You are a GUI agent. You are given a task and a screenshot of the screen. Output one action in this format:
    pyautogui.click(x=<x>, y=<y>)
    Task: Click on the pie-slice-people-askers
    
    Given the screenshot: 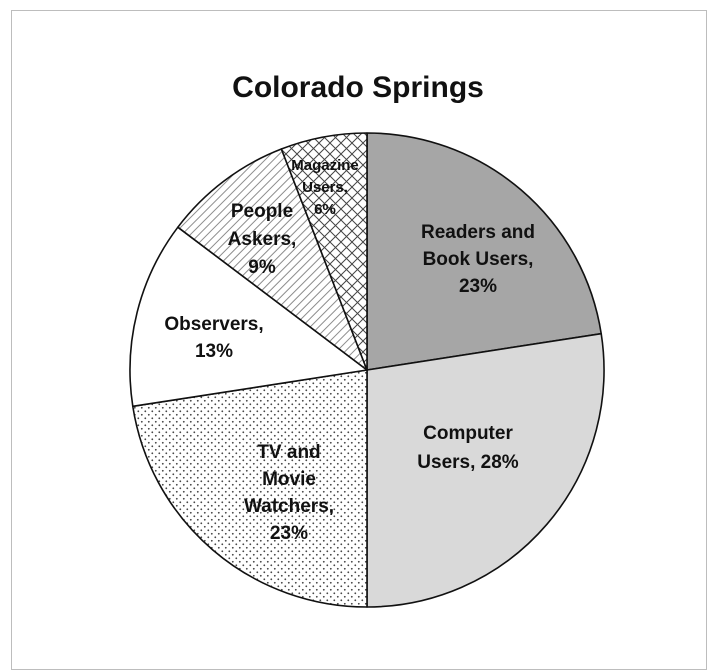 What is the action you would take?
    pyautogui.click(x=272, y=259)
    